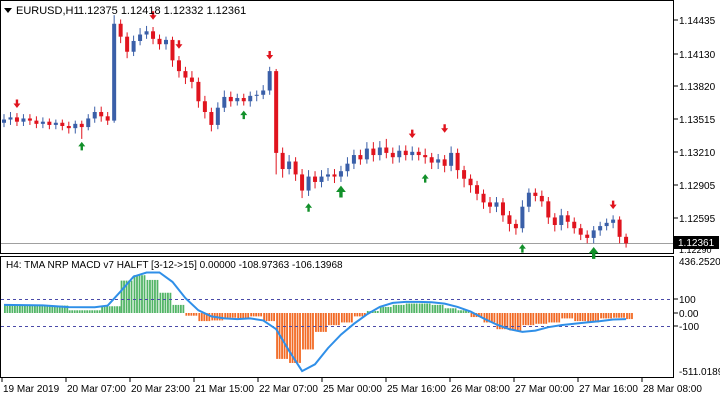  Describe the element at coordinates (689, 327) in the screenshot. I see `indicator-level-label: -100` at that location.